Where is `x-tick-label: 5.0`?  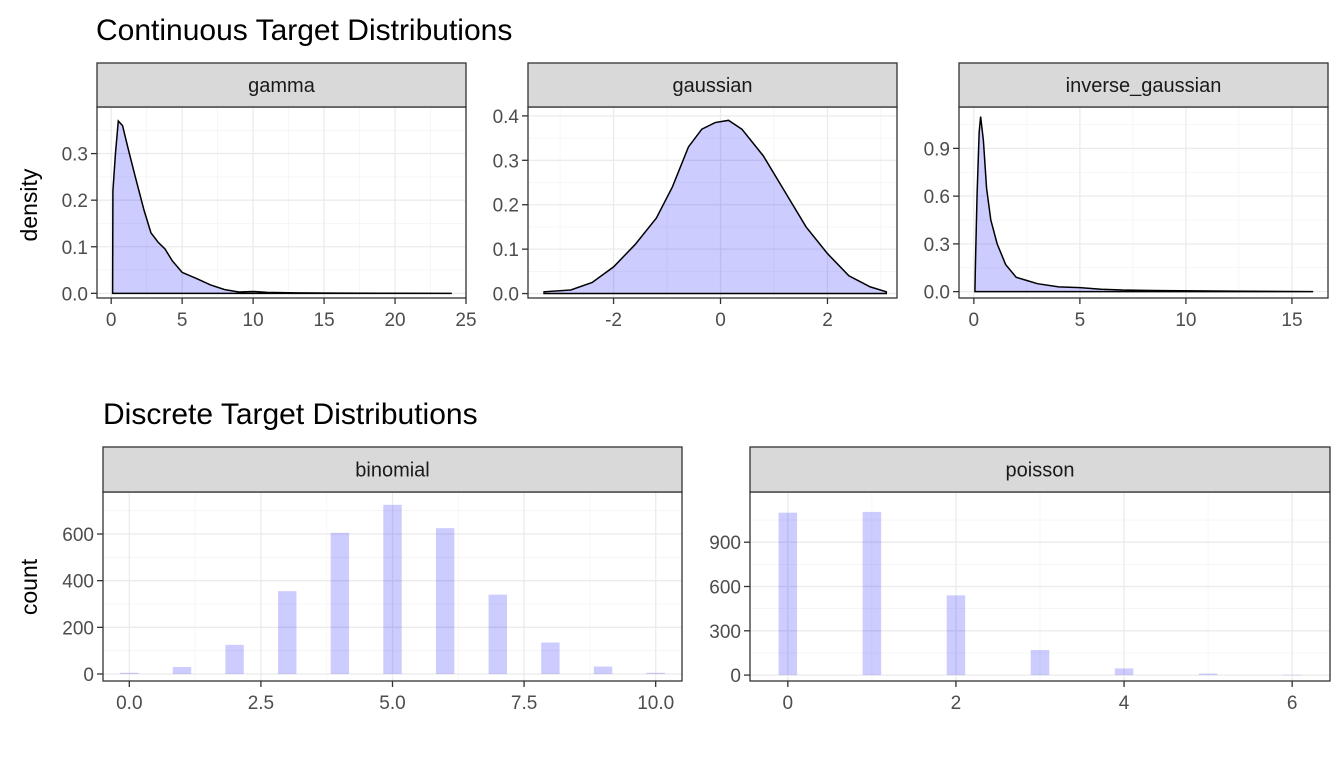
x-tick-label: 5.0 is located at coordinates (392, 703).